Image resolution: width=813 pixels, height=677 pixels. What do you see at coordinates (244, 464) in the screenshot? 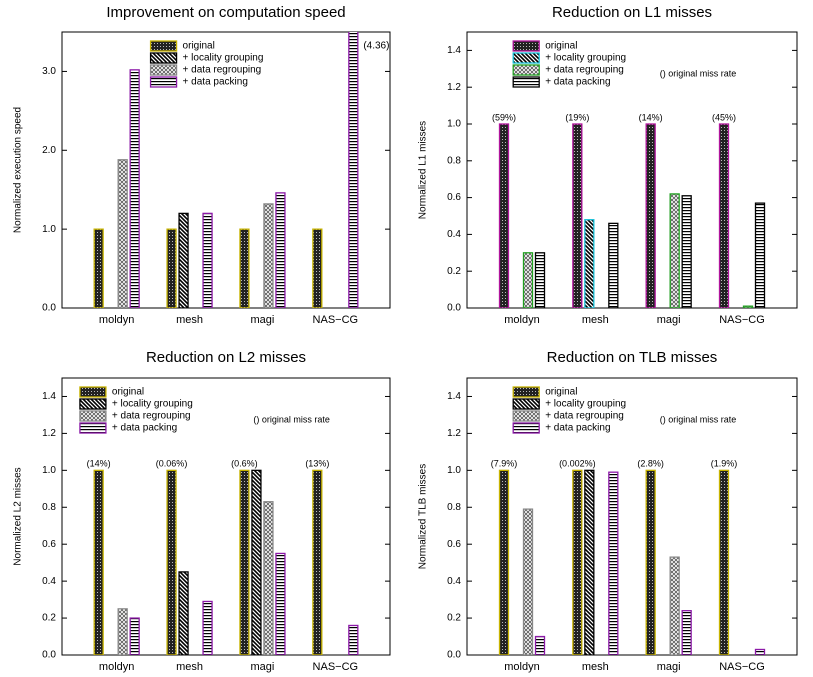
I see `miss-rate-label: (0.6%)` at bounding box center [244, 464].